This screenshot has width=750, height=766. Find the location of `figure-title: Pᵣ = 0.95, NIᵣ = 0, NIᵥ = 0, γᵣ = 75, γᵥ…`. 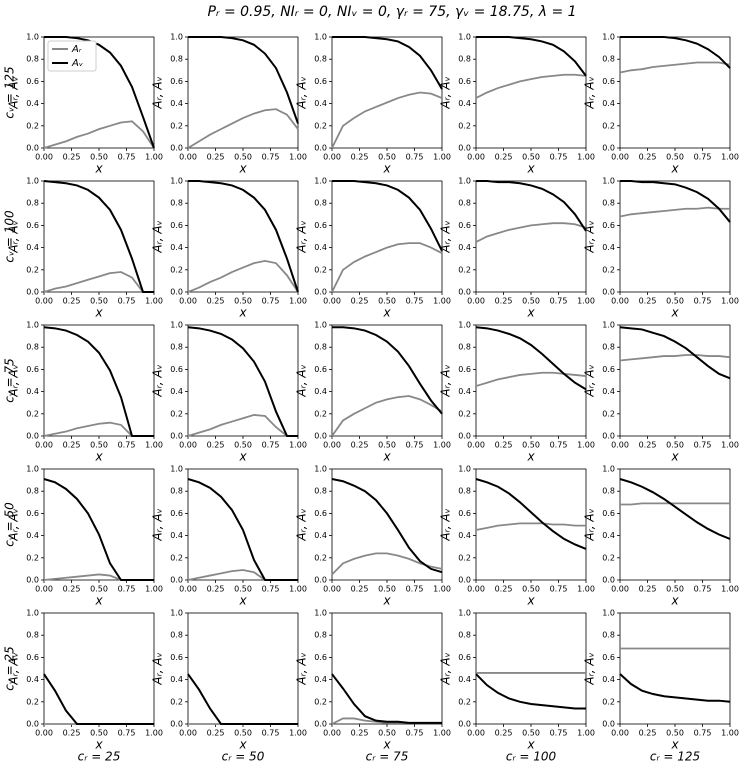

figure-title: Pᵣ = 0.95, NIᵣ = 0, NIᵥ = 0, γᵣ = 75, γᵥ… is located at coordinates (391, 12).